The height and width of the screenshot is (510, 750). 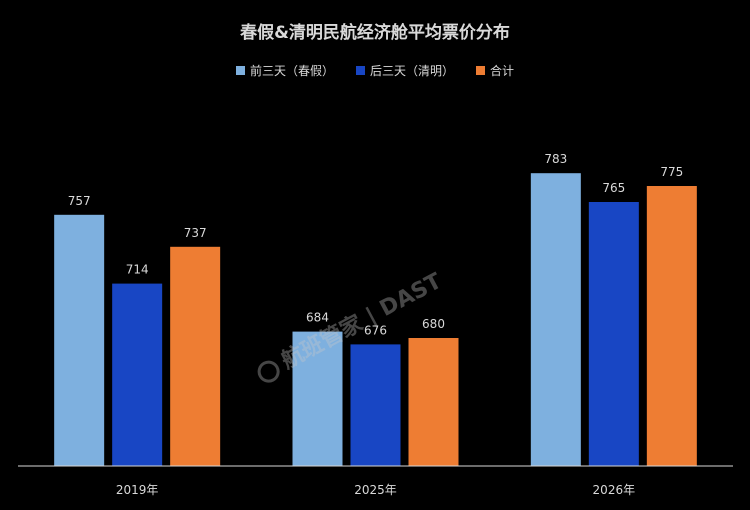 What do you see at coordinates (671, 172) in the screenshot?
I see `data-label-2-2: 775` at bounding box center [671, 172].